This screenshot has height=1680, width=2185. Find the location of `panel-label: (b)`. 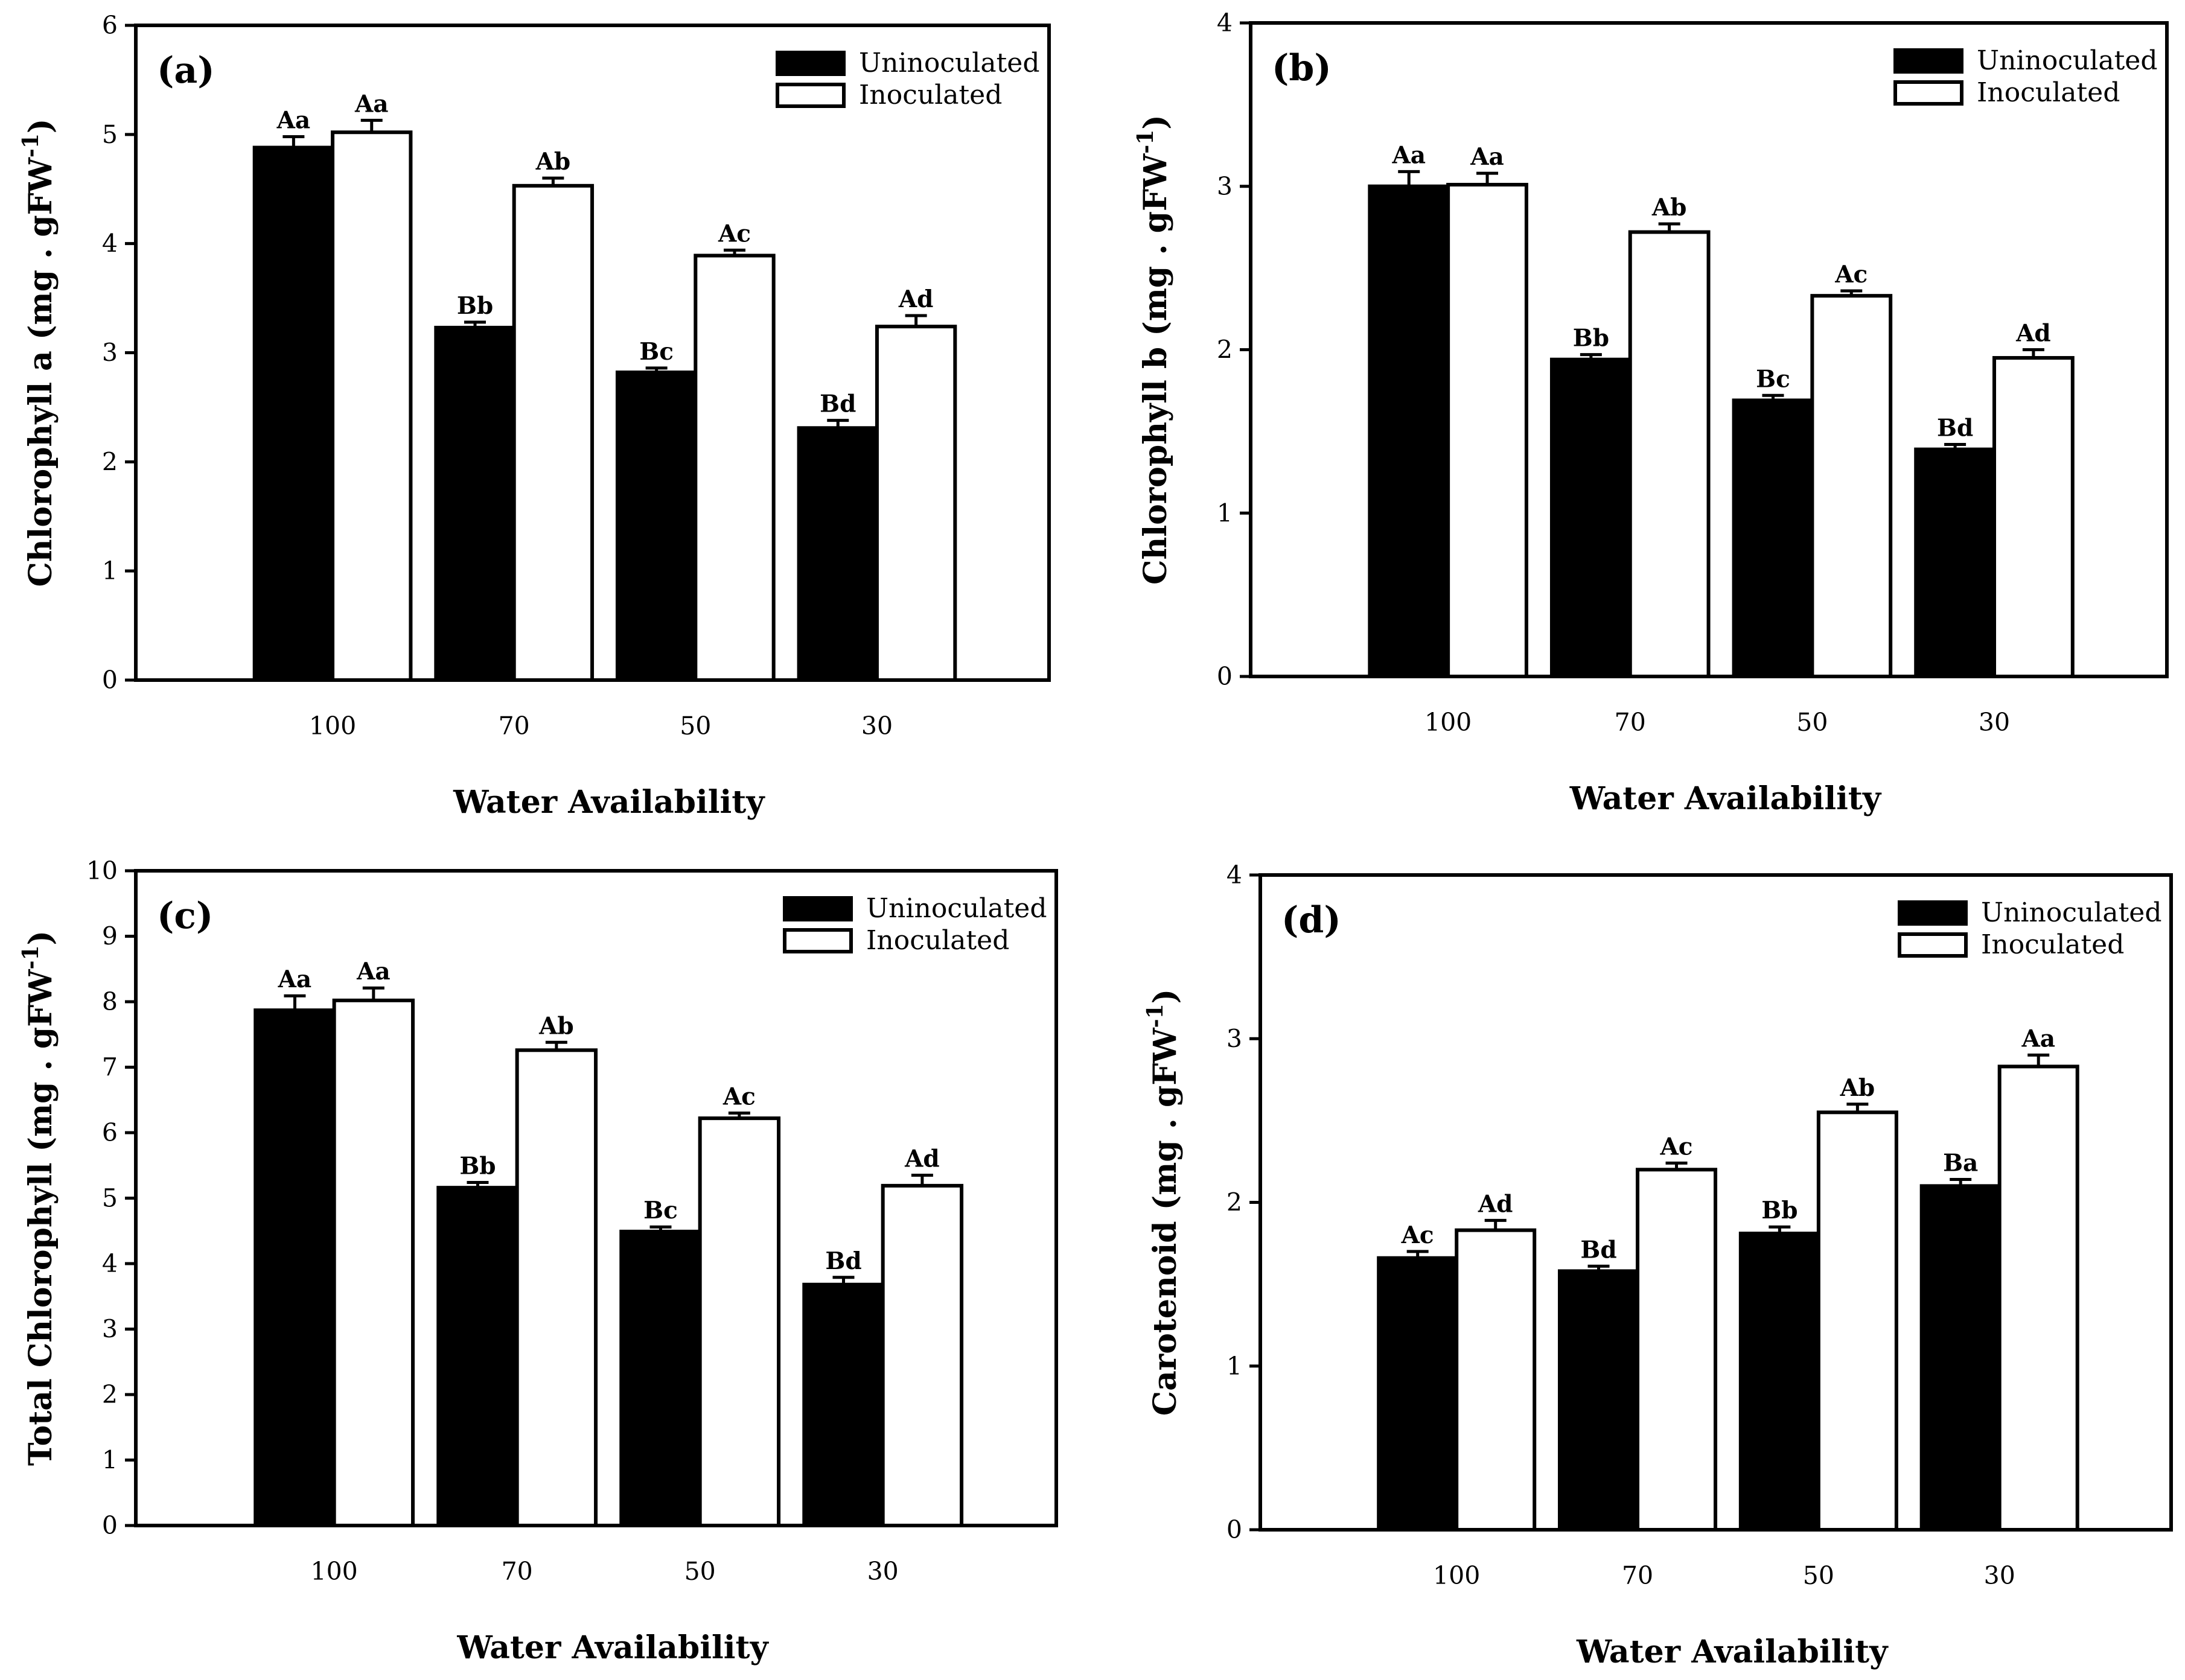

panel-label: (b) is located at coordinates (1302, 68).